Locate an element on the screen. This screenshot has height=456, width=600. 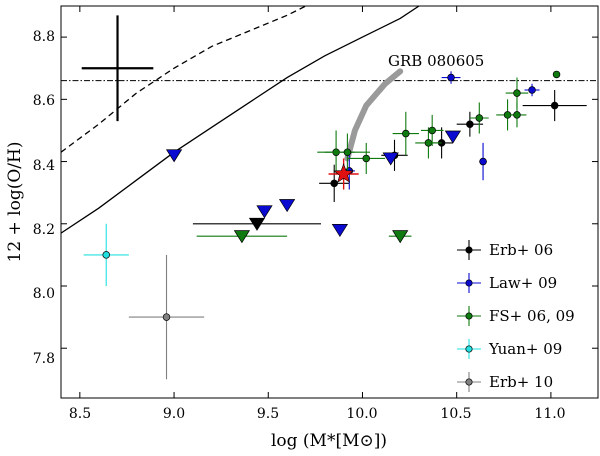
grb-marker-group is located at coordinates (343, 174).